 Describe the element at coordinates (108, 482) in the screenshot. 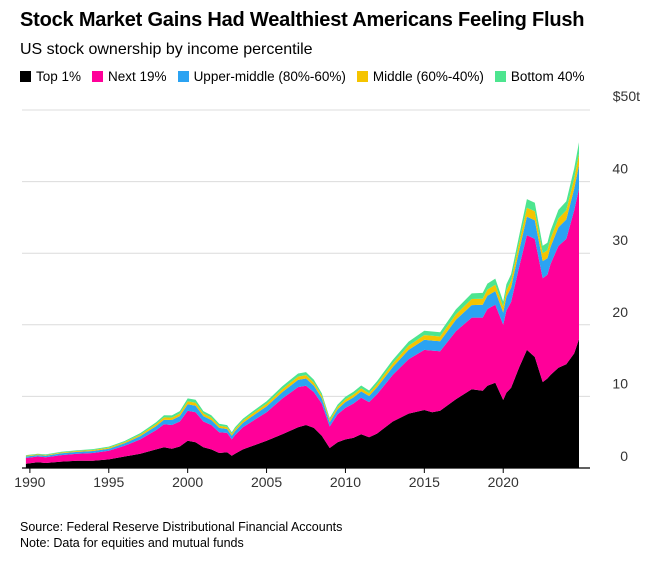

I see `x-tick-label: 1995` at that location.